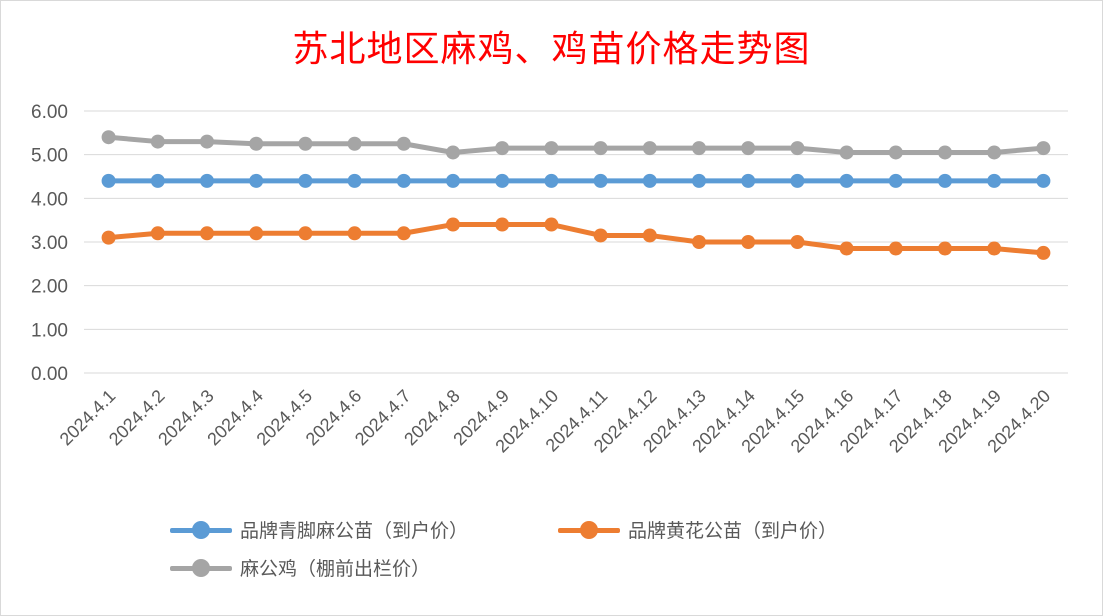  What do you see at coordinates (733, 531) in the screenshot?
I see `legend-label-series-2: 品牌黄花公苗（到户价）` at bounding box center [733, 531].